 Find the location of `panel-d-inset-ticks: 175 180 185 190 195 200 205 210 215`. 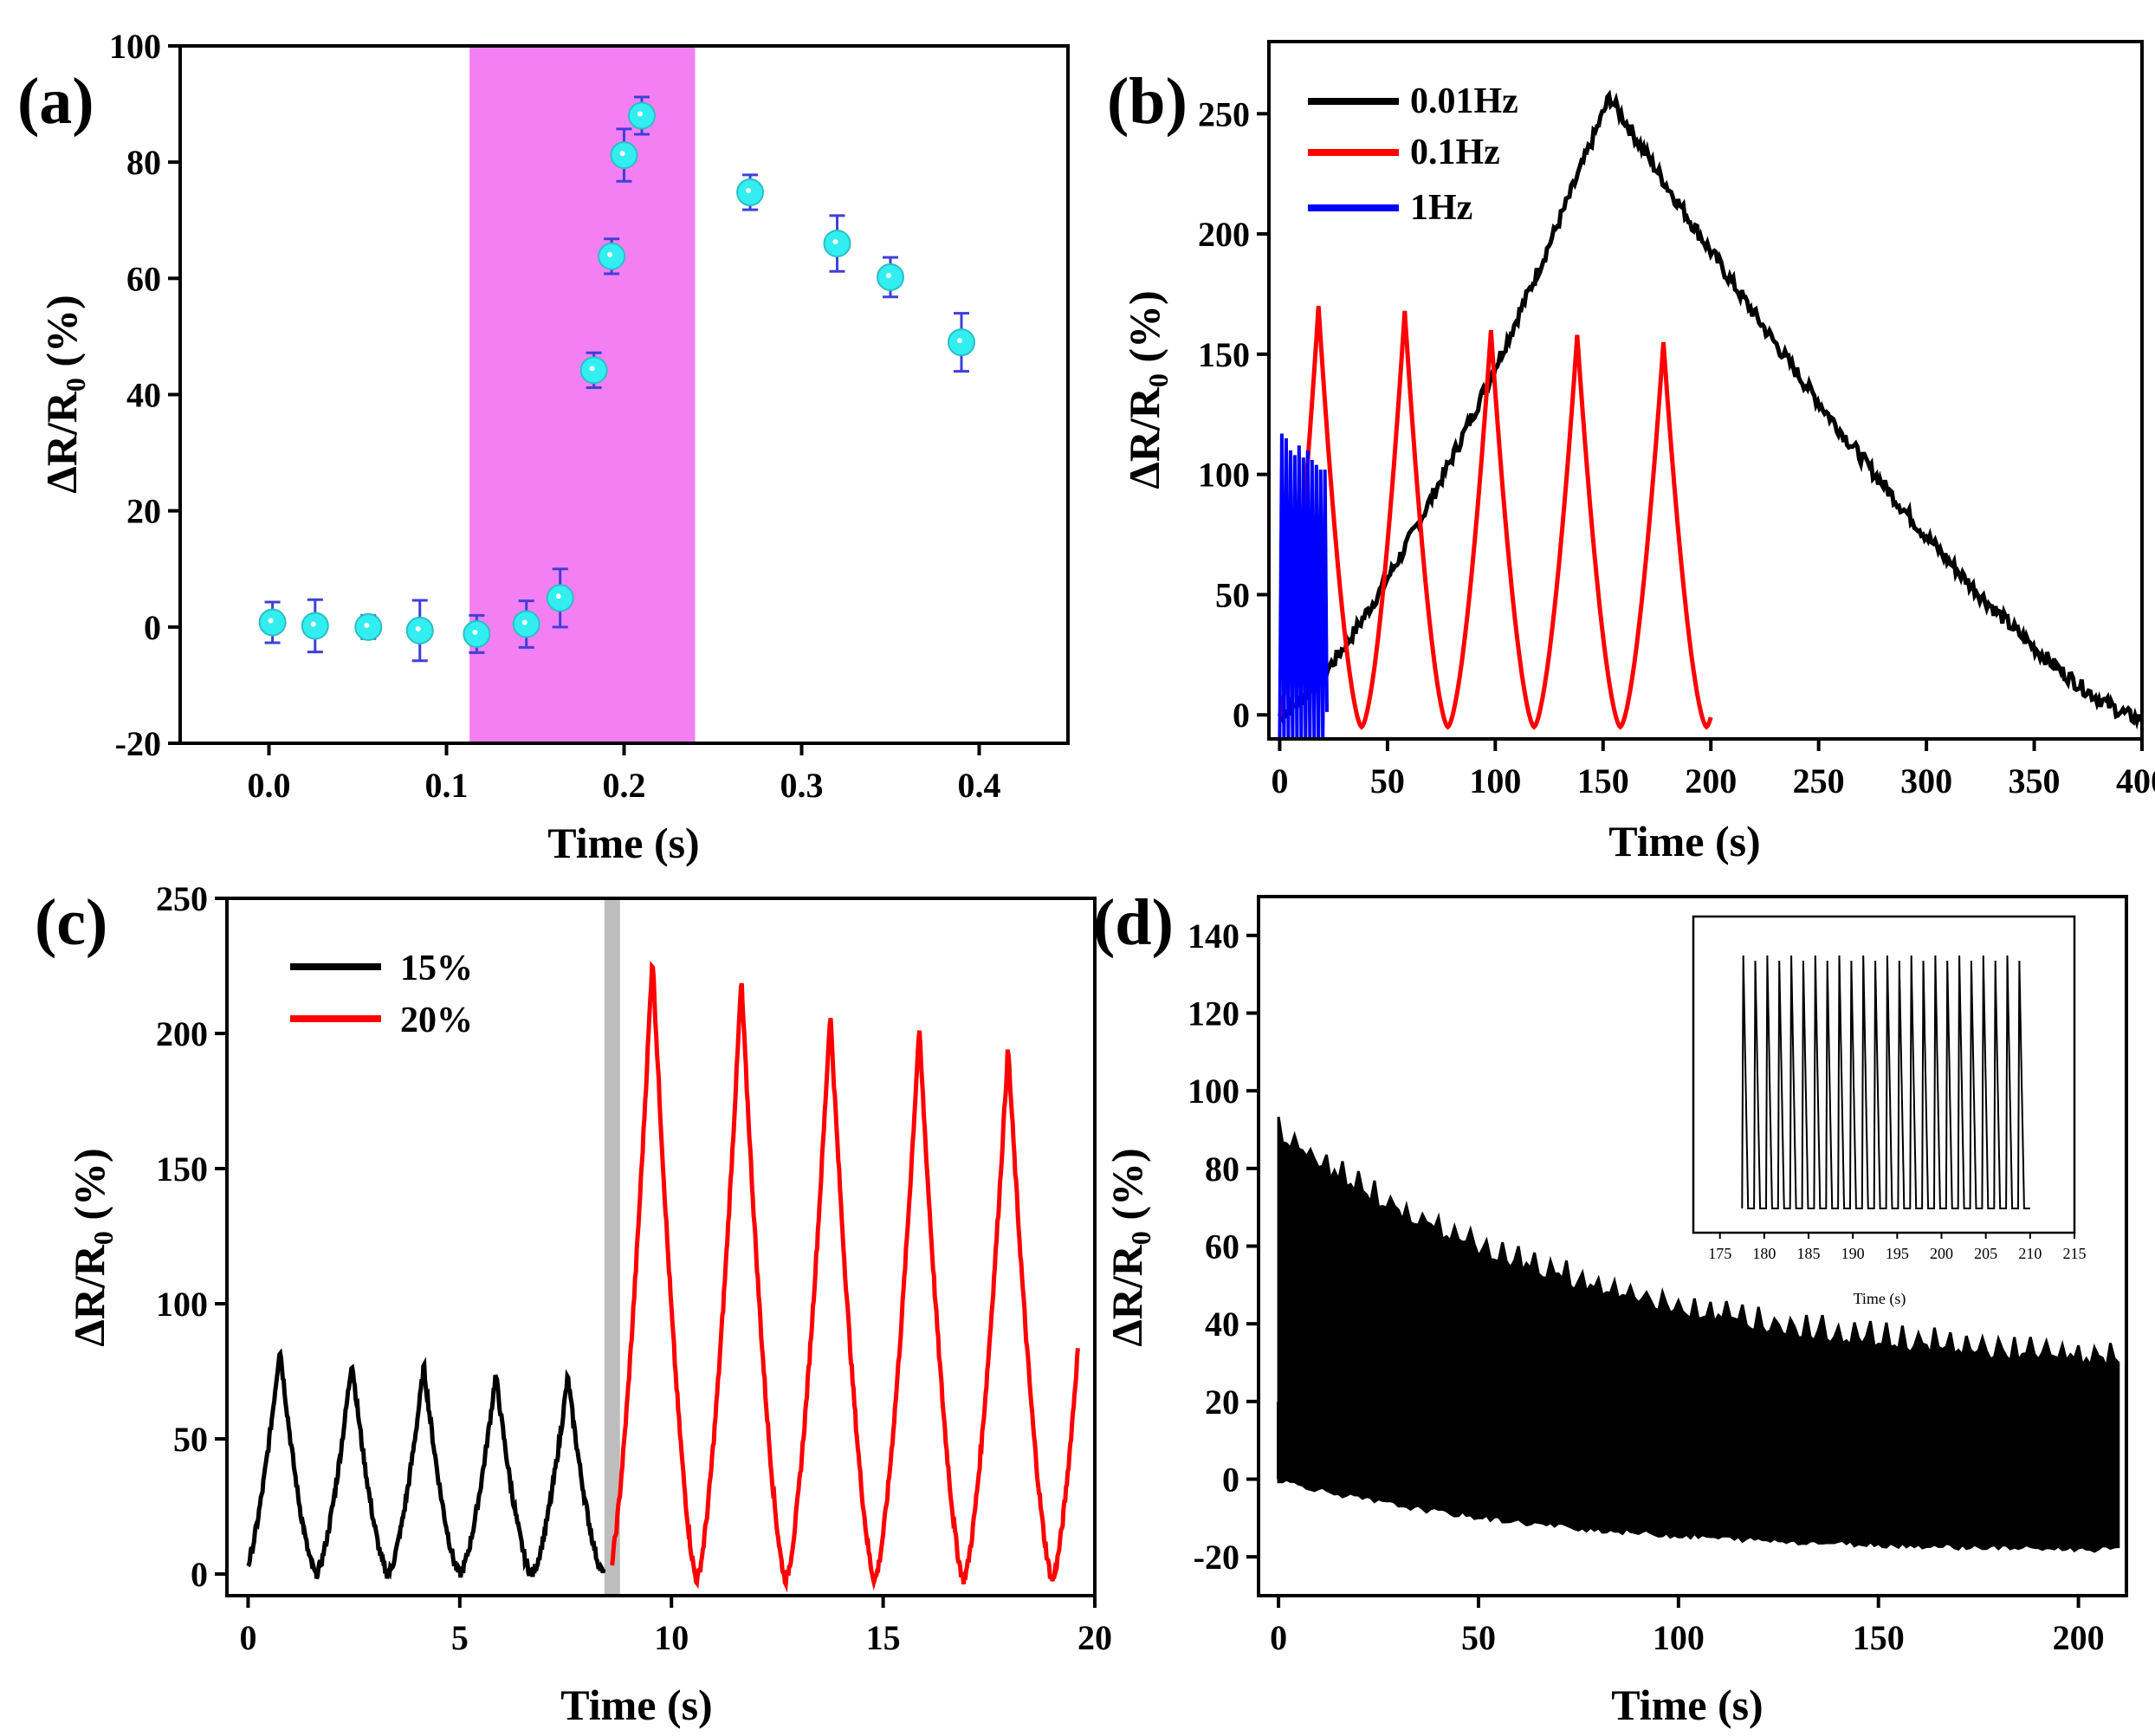

panel-d-inset-ticks: 175 180 185 190 195 200 205 210 215 is located at coordinates (1898, 1247).